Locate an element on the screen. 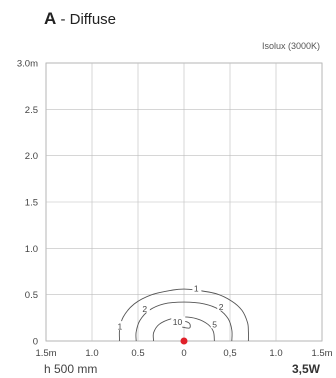 The width and height of the screenshot is (336, 378). contour-label: 5 is located at coordinates (214, 325).